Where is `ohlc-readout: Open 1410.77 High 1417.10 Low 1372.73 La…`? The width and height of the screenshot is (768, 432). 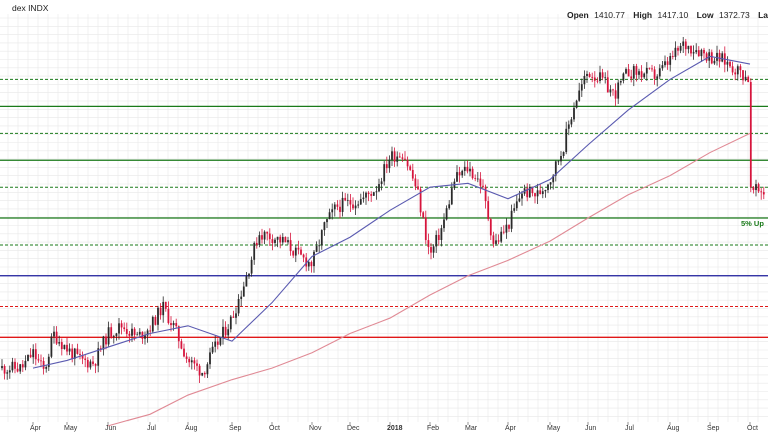
ohlc-readout: Open 1410.77 High 1417.10 Low 1372.73 La… is located at coordinates (667, 15).